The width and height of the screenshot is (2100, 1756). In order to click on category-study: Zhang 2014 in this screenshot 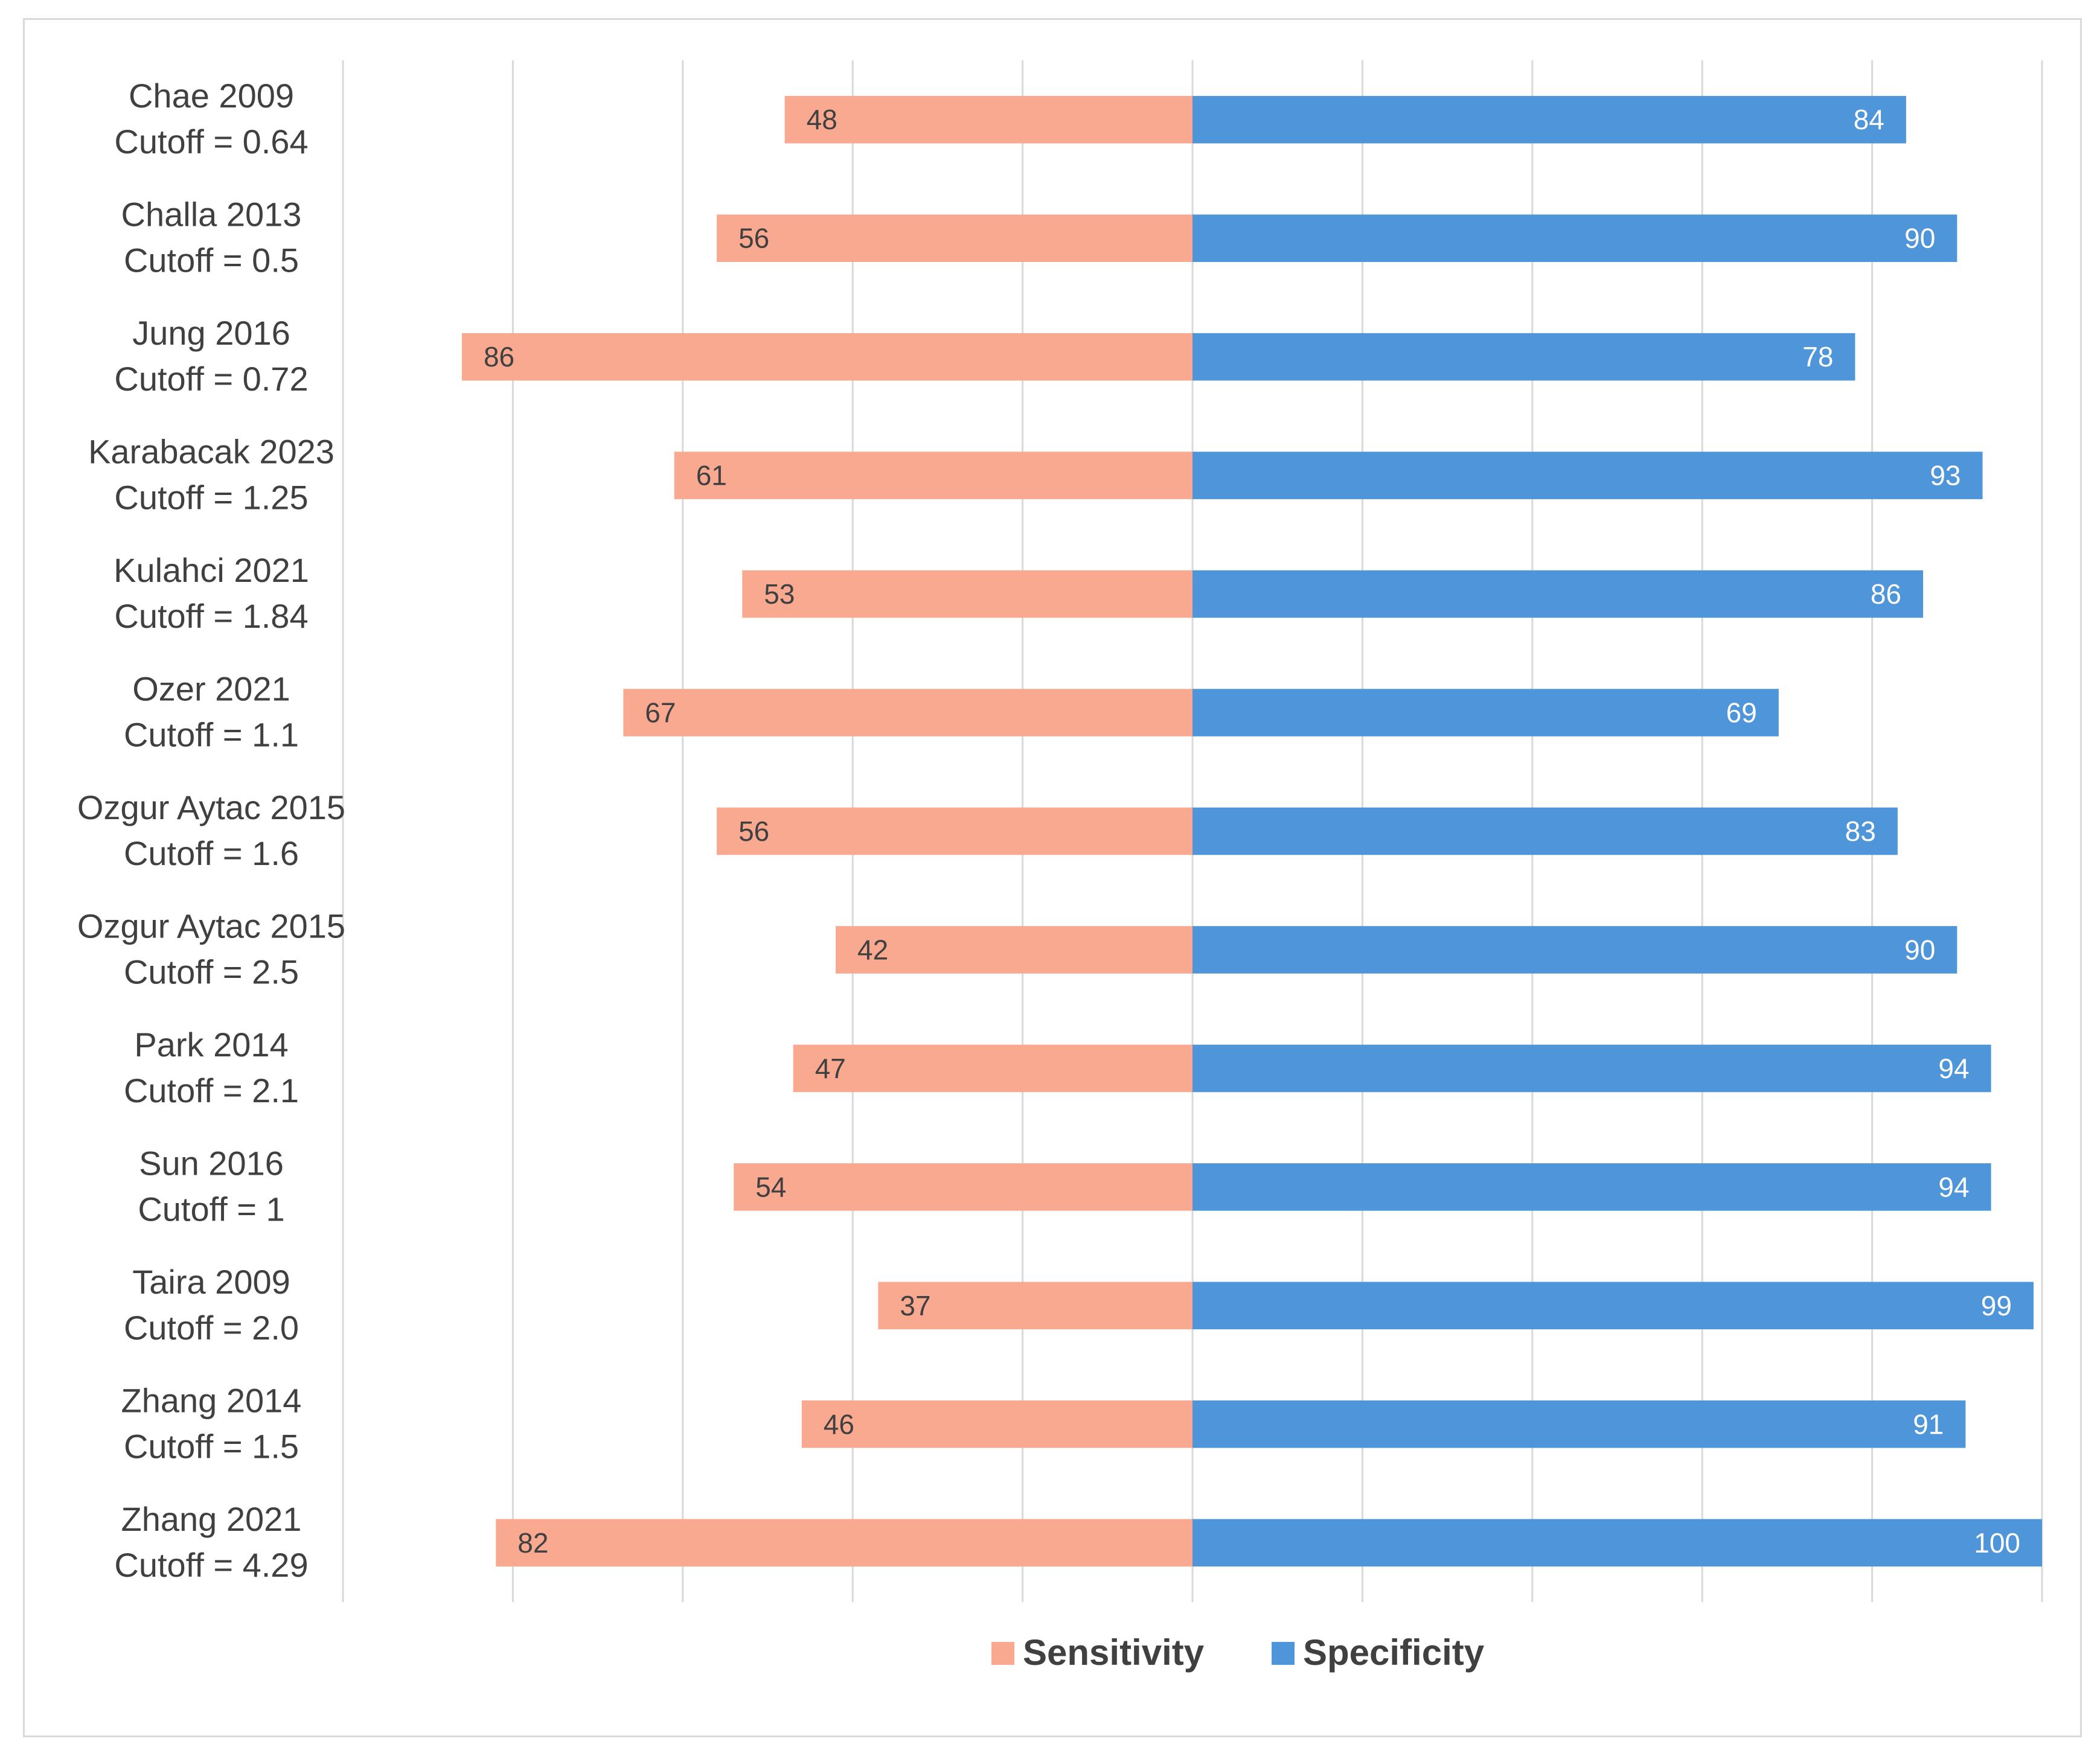, I will do `click(211, 1400)`.